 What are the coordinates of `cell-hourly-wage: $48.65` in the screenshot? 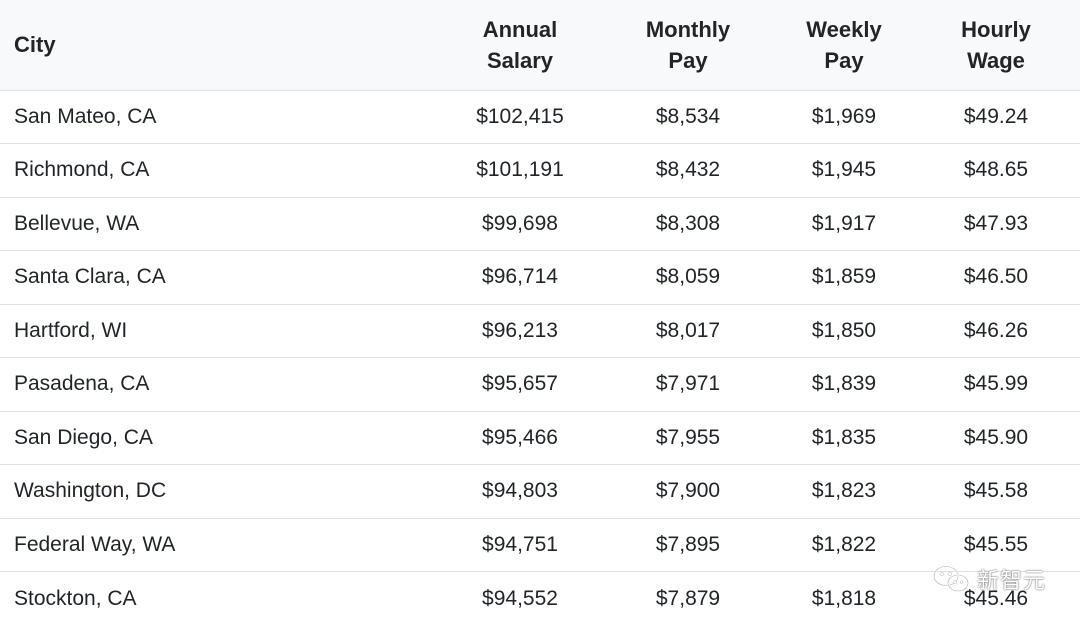 It's located at (996, 170).